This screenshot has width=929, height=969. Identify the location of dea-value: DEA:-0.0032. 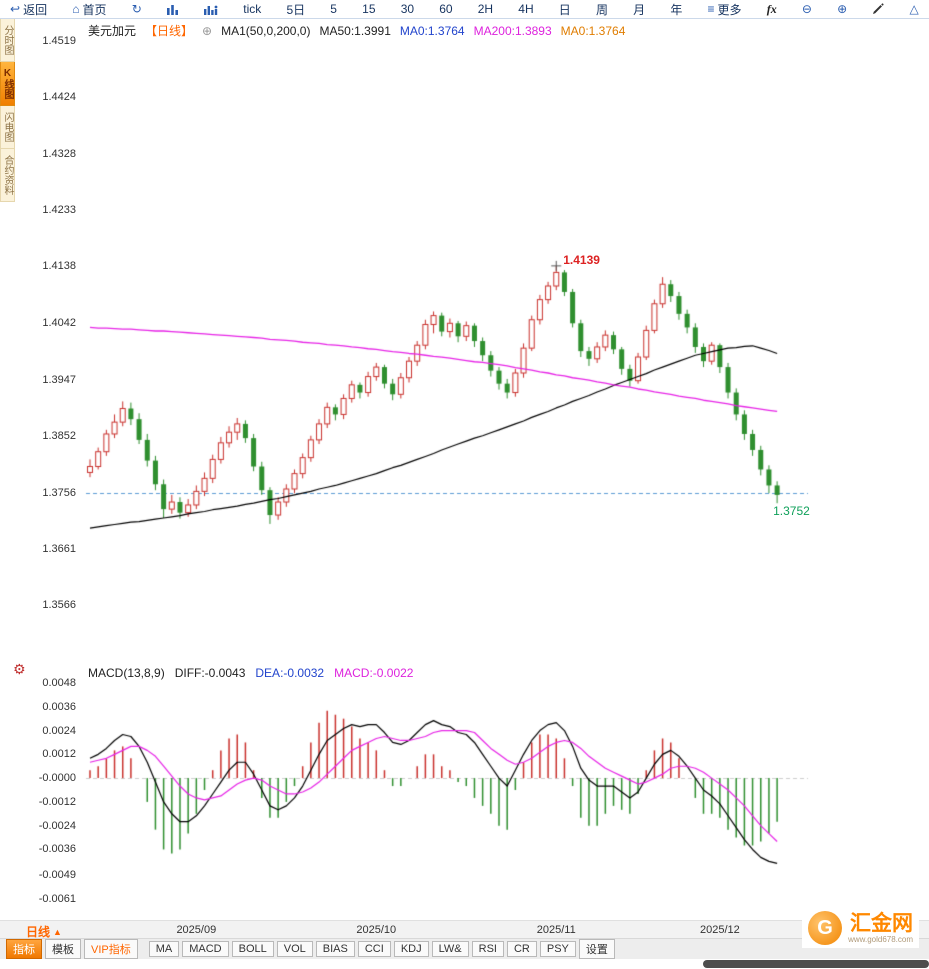
(290, 673).